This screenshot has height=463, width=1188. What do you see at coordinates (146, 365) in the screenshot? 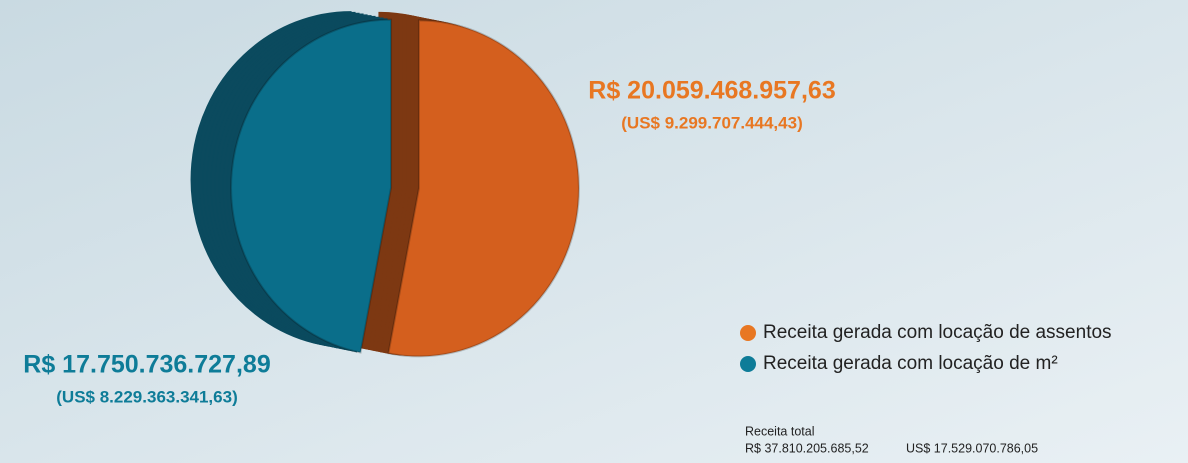
I see `value-label: R$ 17.750.736.727,89` at bounding box center [146, 365].